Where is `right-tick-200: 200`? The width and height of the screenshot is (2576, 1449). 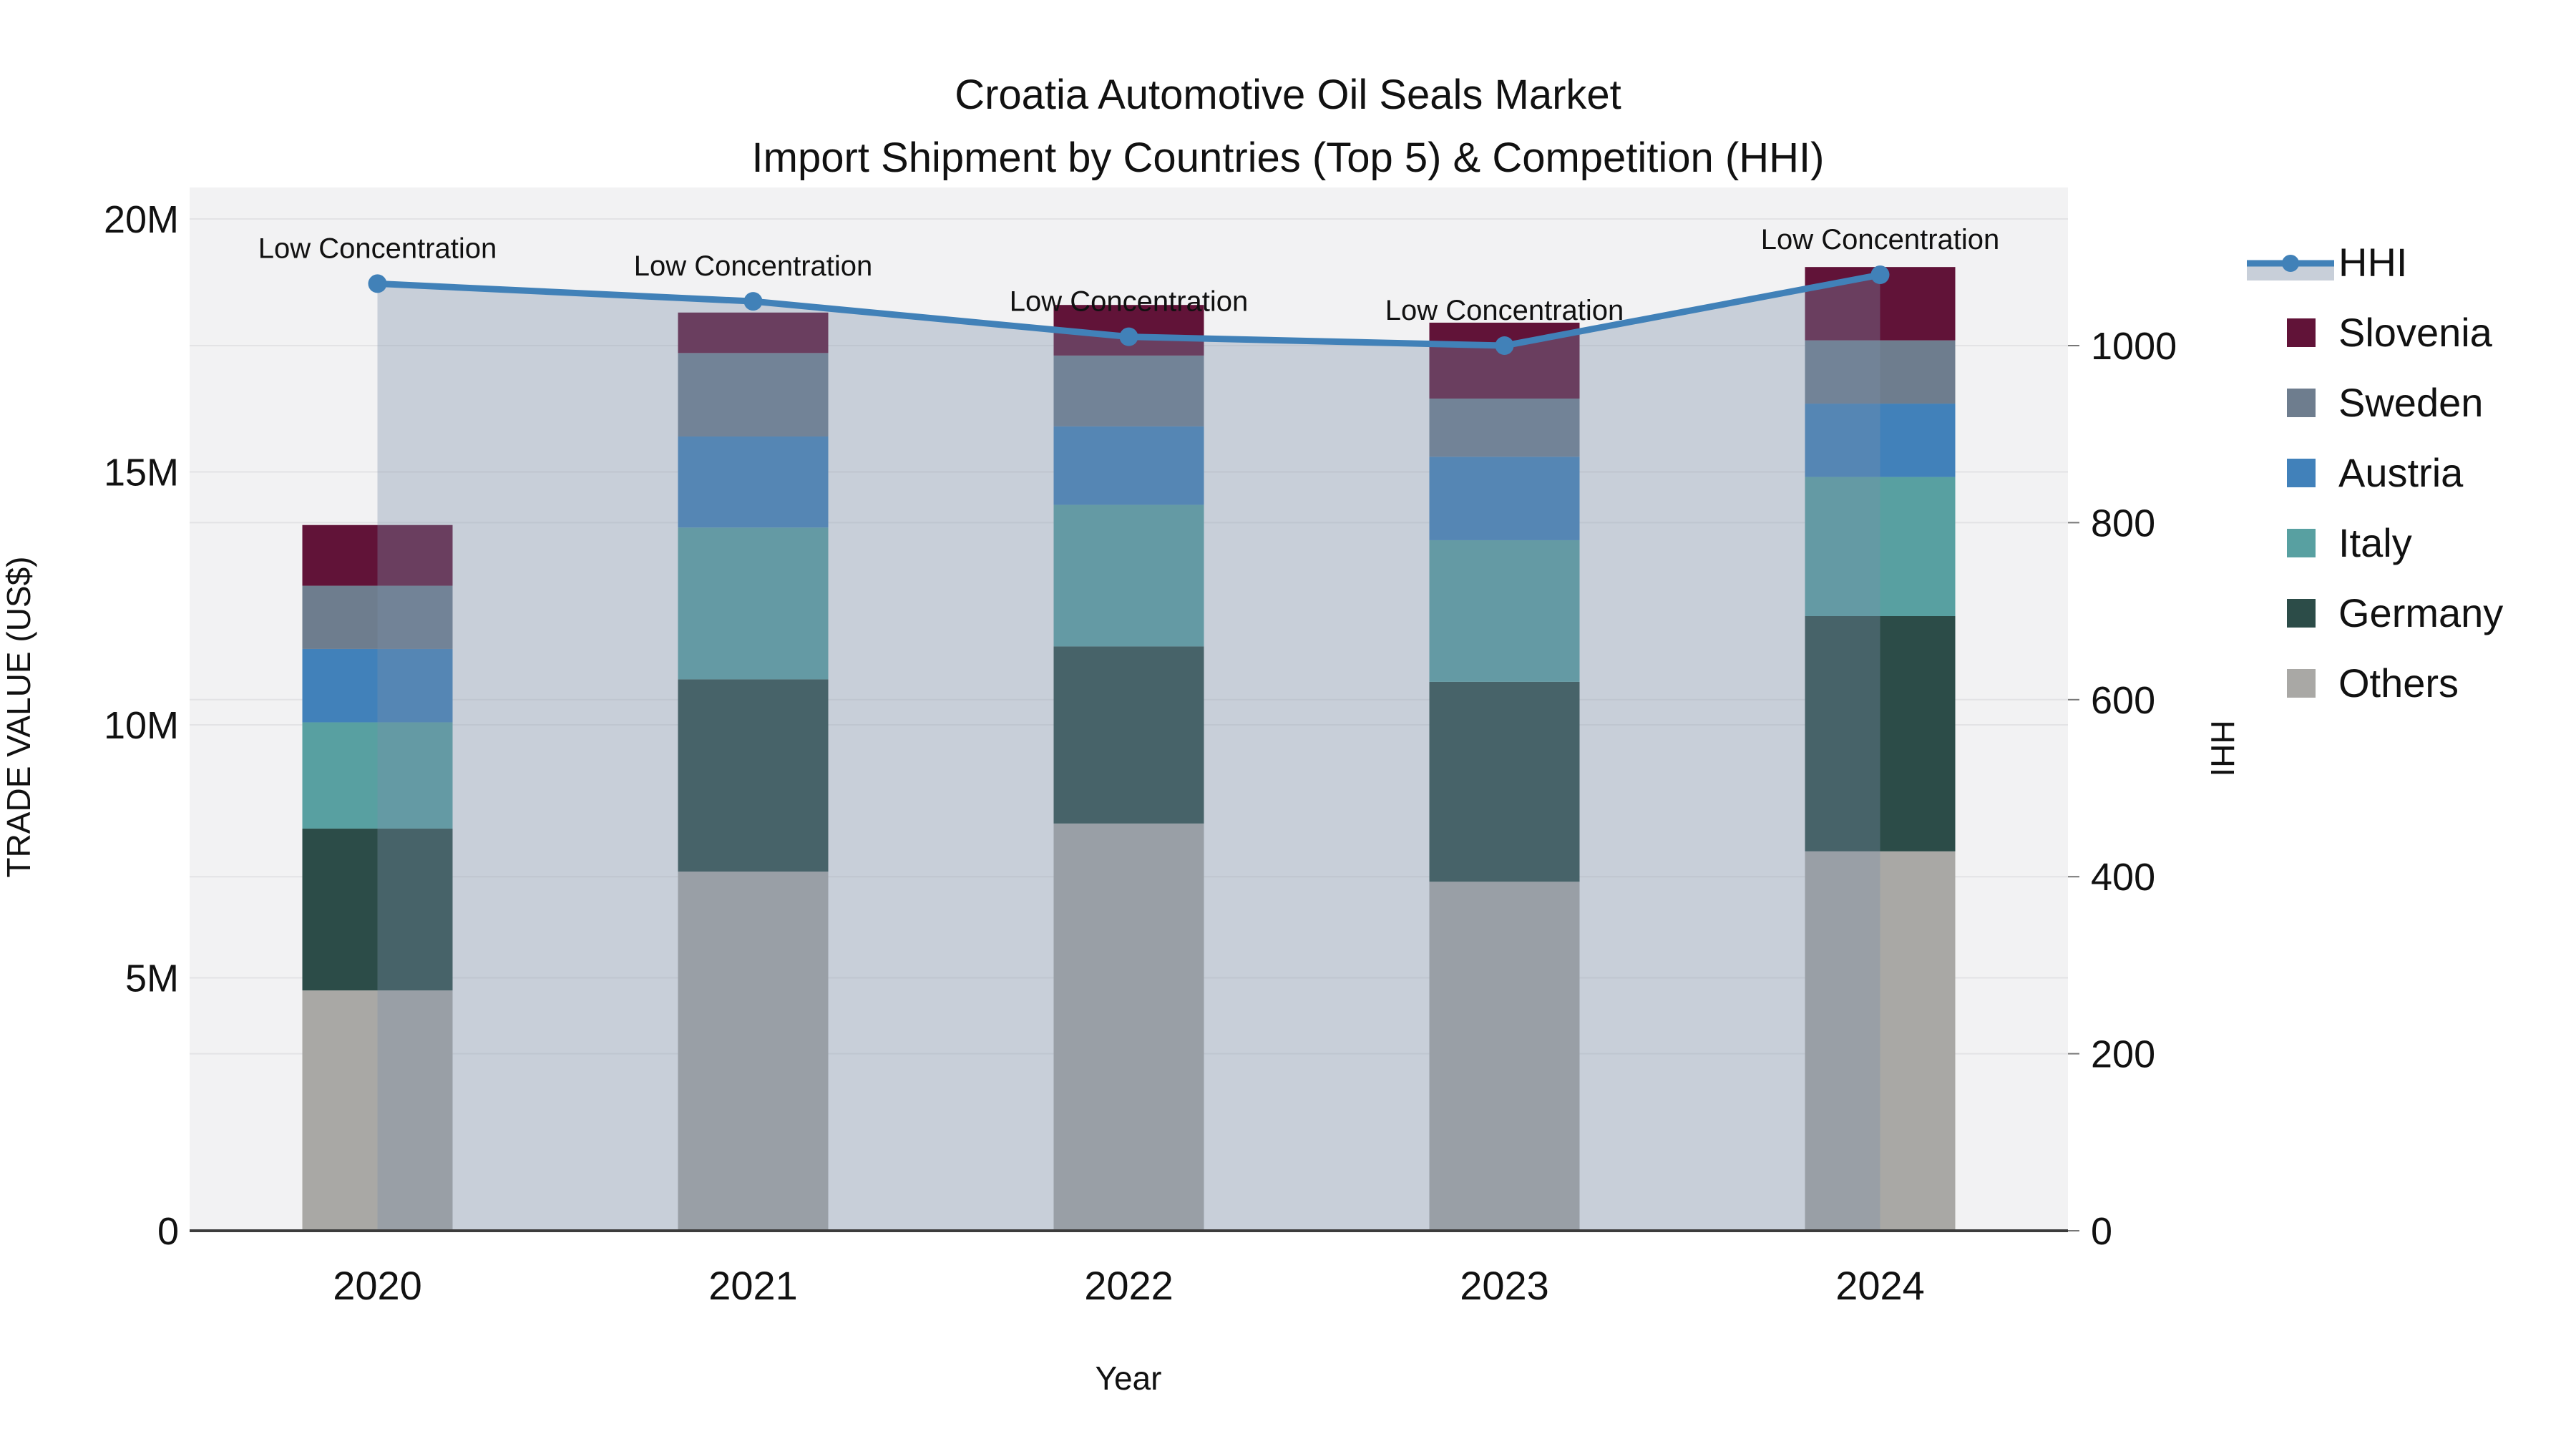
right-tick-200: 200 is located at coordinates (2123, 1054).